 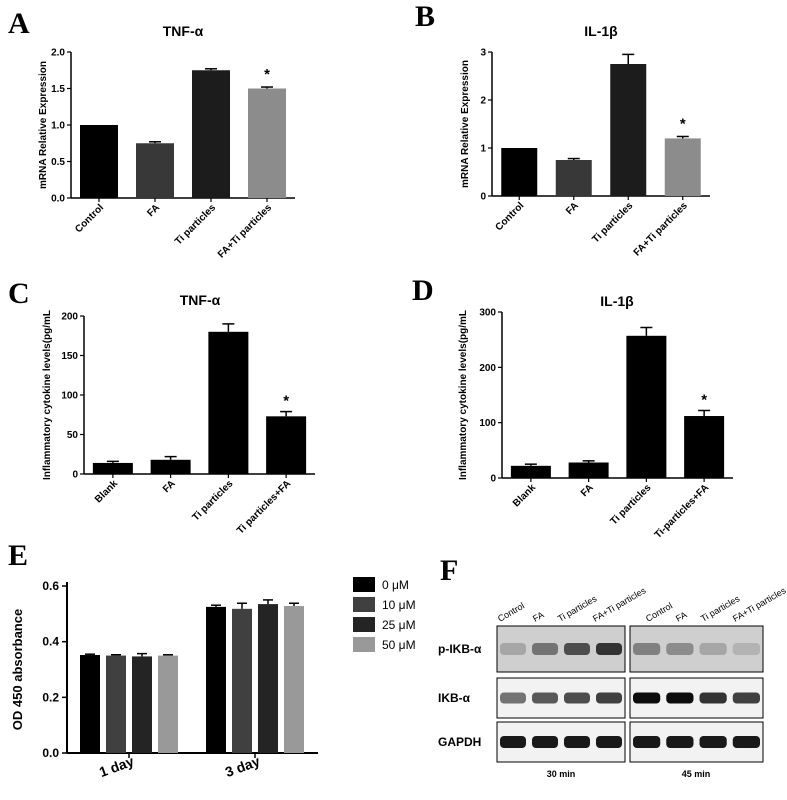 What do you see at coordinates (17, 669) in the screenshot?
I see `y-axis-label: OD 450 absorbance` at bounding box center [17, 669].